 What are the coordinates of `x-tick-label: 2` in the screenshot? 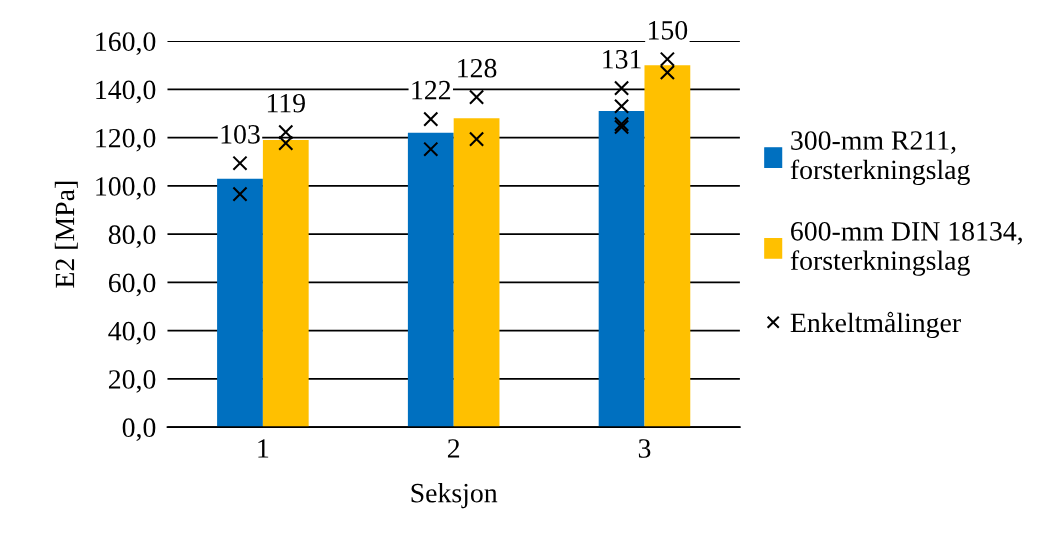 It's located at (453, 448).